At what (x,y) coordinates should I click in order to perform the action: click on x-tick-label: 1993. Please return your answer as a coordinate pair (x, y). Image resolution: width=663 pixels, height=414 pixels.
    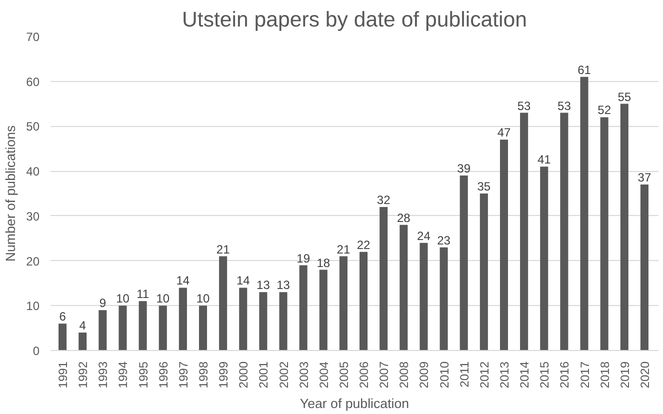
    Looking at the image, I should click on (103, 374).